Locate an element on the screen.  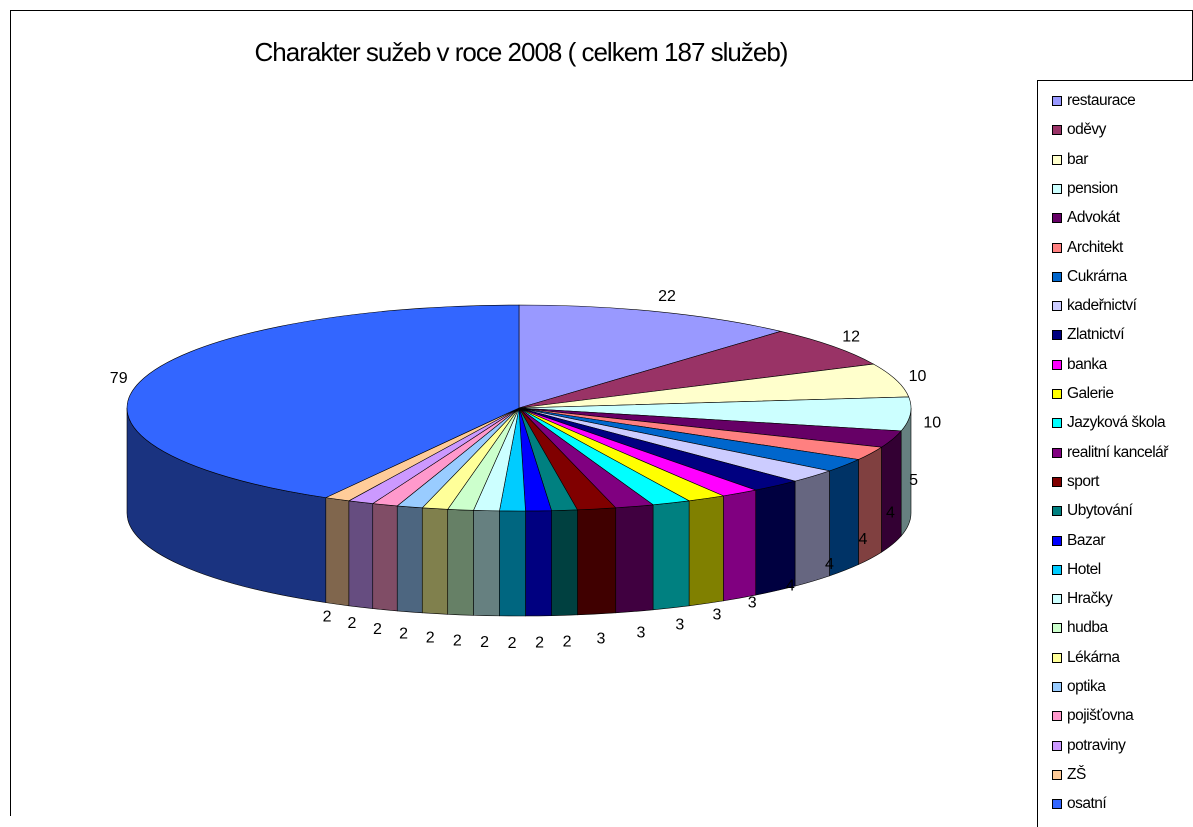
legend-item: Jazyková škola is located at coordinates (1109, 423).